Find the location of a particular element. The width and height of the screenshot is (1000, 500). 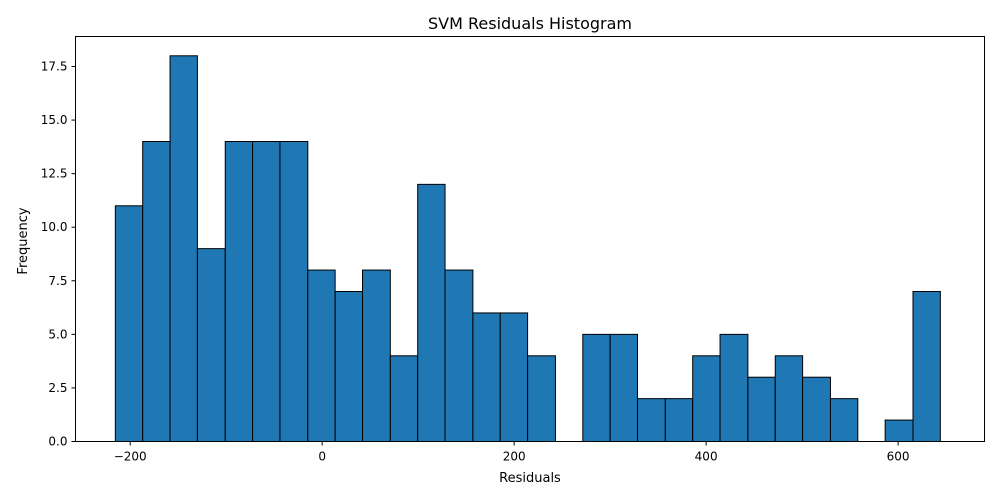

x-tick-label: 600 is located at coordinates (898, 457).